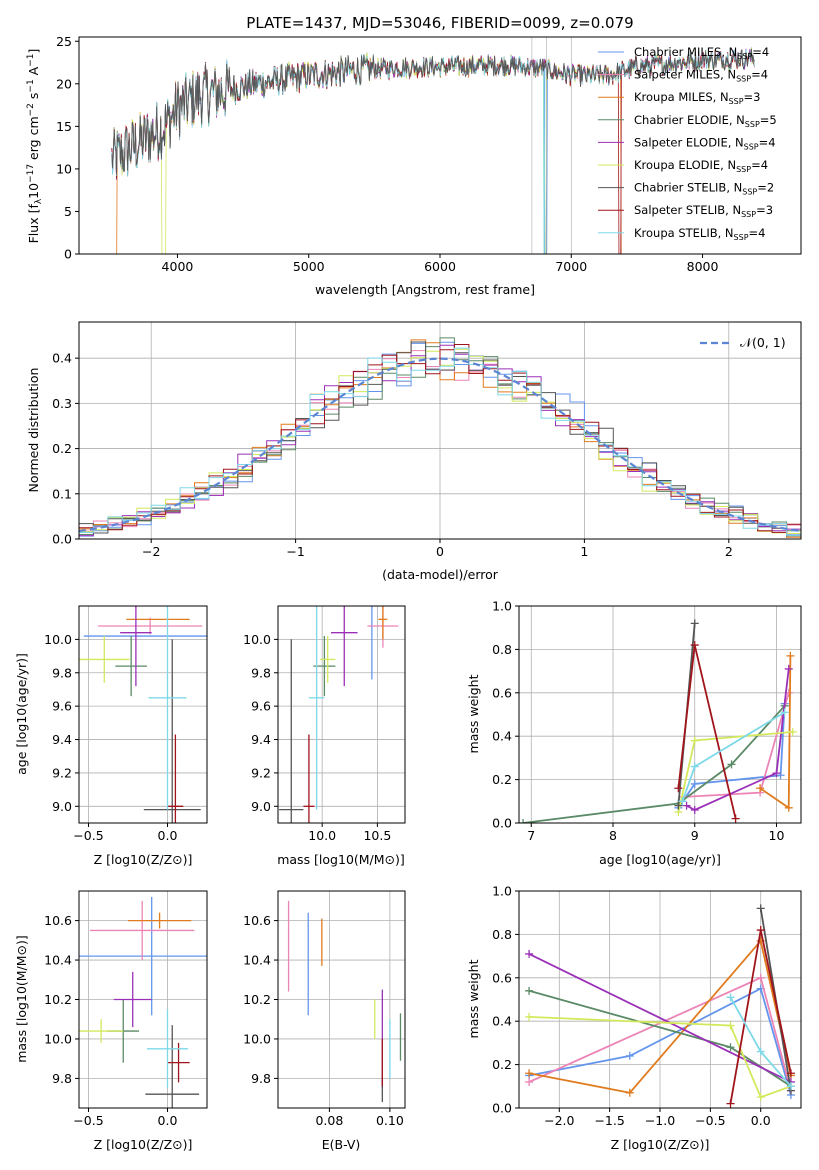 The image size is (819, 1170). Describe the element at coordinates (559, 1120) in the screenshot. I see `x-tick-label: −2.0` at that location.